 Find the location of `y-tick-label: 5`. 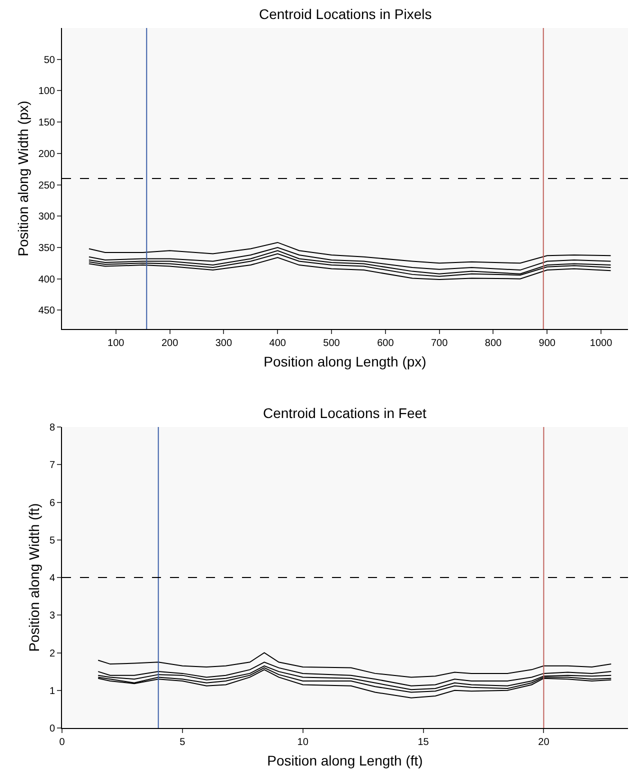

y-tick-label: 5 is located at coordinates (52, 540).